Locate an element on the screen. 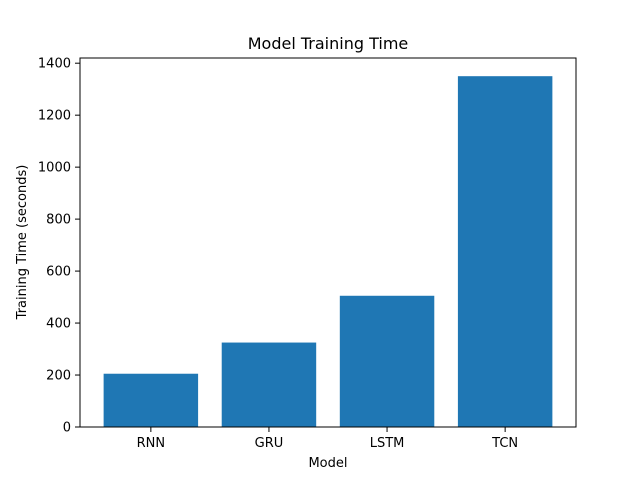 The image size is (640, 480). y-tick-label: 200 is located at coordinates (58, 376).